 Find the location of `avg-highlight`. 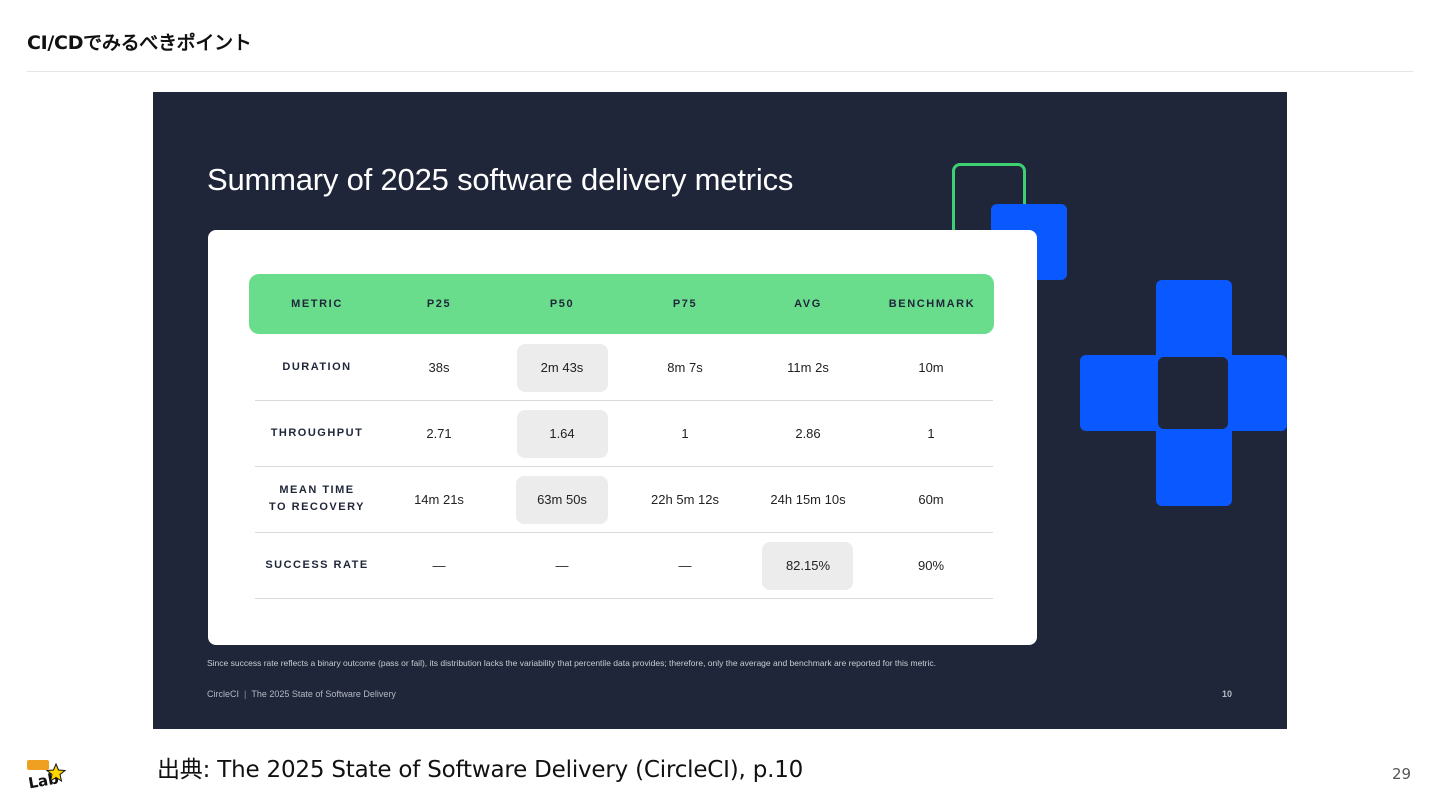

avg-highlight is located at coordinates (807, 566).